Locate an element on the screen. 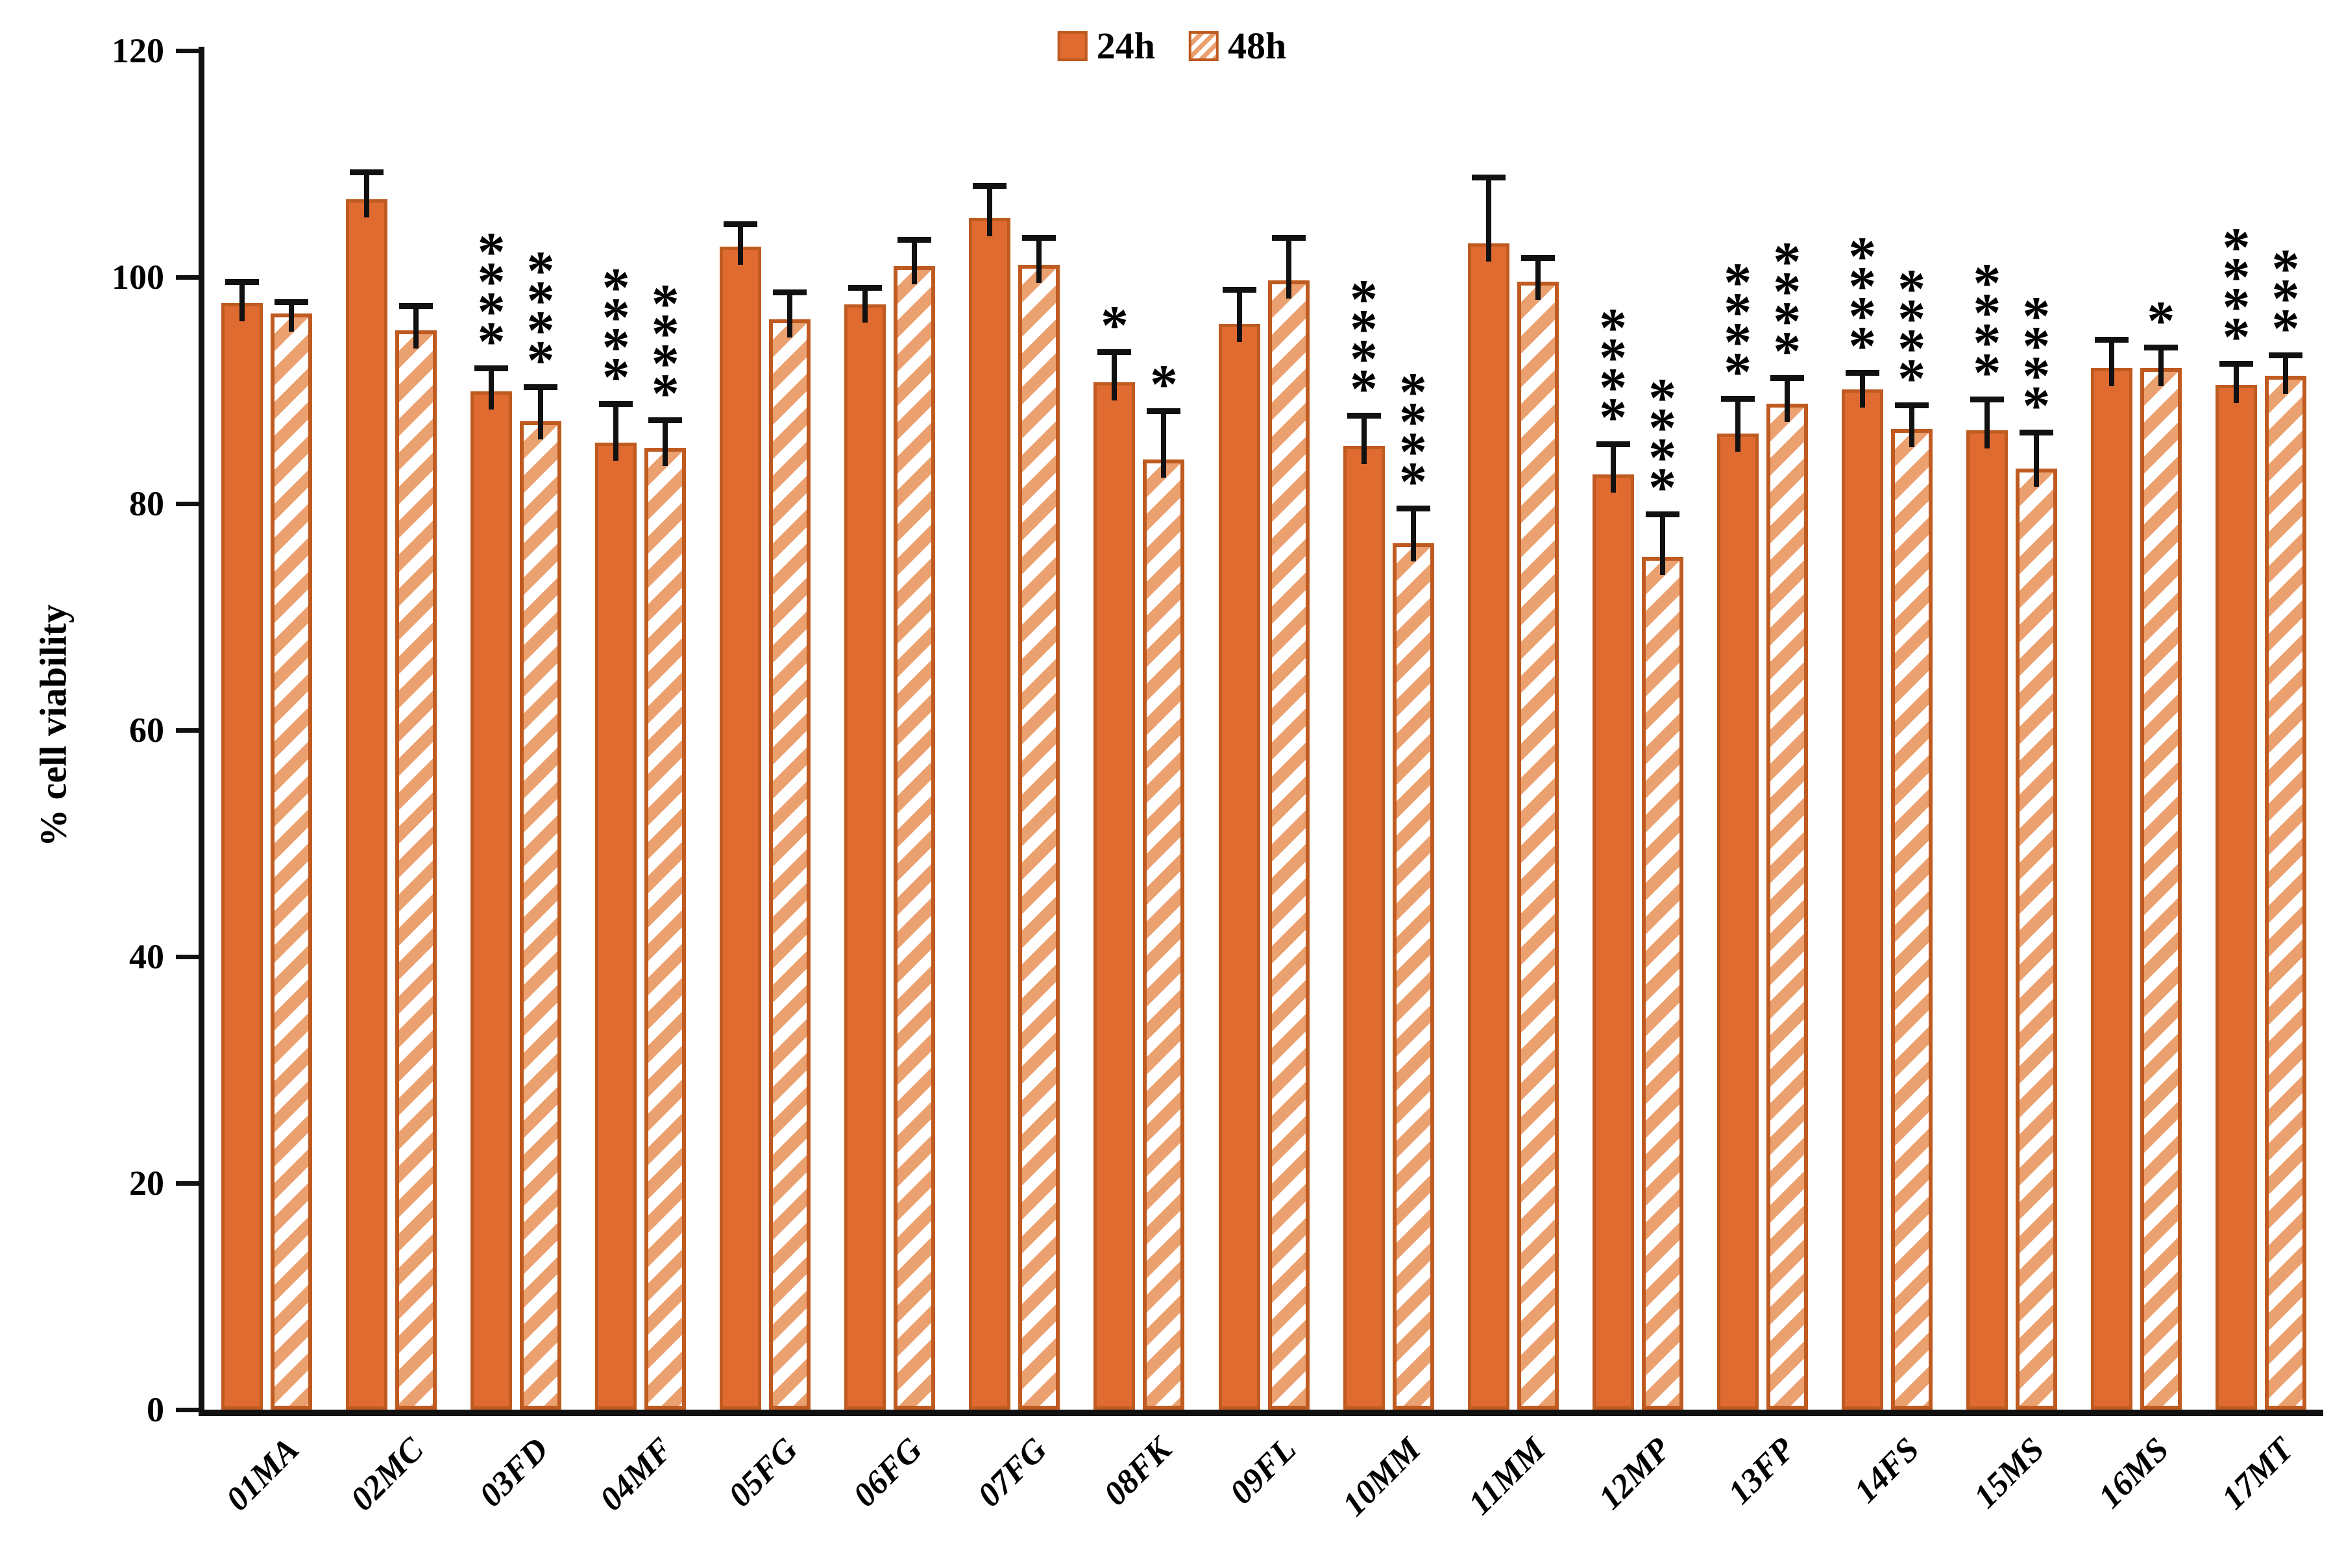  legend-label-24h: 24h is located at coordinates (1125, 46).